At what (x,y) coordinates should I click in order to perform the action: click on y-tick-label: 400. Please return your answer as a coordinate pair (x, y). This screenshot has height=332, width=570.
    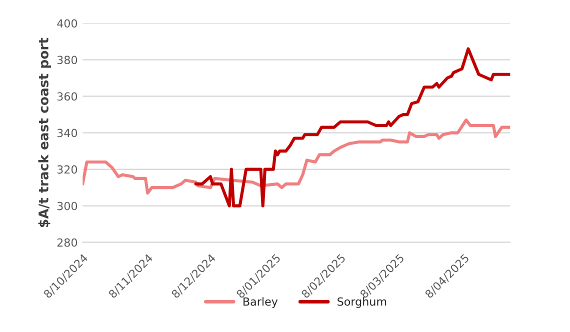
    Looking at the image, I should click on (67, 23).